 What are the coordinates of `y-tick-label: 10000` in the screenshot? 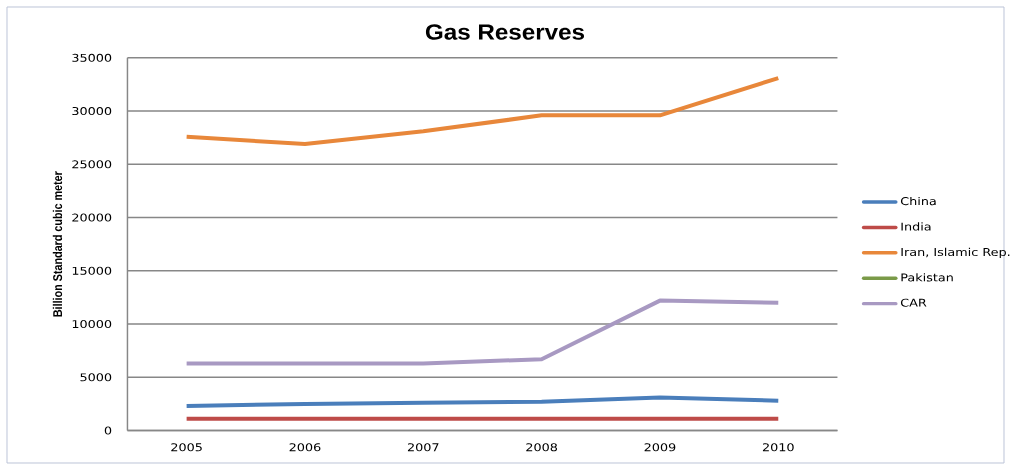 It's located at (92, 324).